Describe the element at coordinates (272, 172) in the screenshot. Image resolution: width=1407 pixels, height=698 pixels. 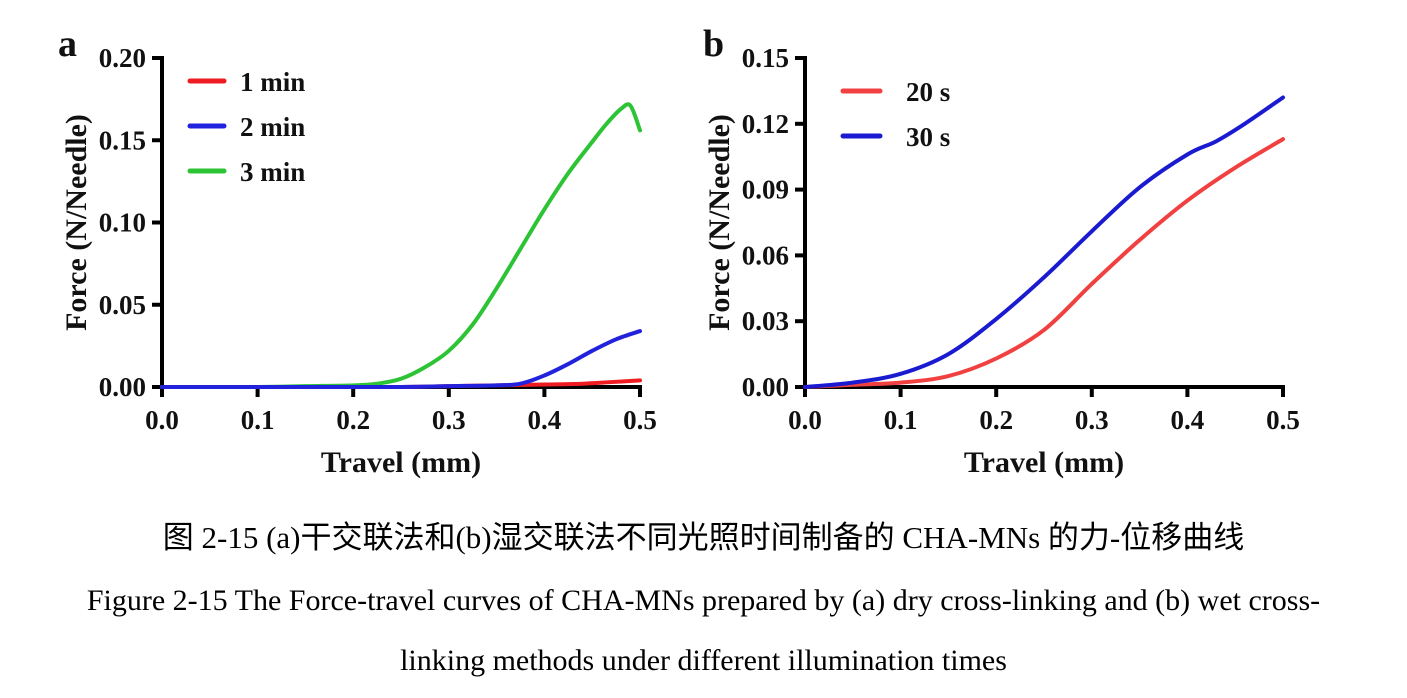
I see `legend-label-3-min: 3 min` at that location.